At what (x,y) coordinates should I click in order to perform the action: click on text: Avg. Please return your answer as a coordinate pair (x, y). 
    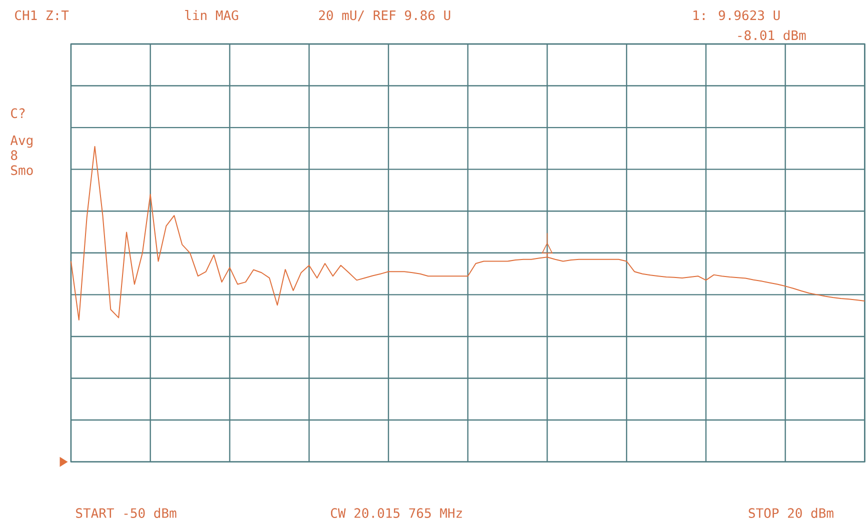
    Looking at the image, I should click on (21, 142).